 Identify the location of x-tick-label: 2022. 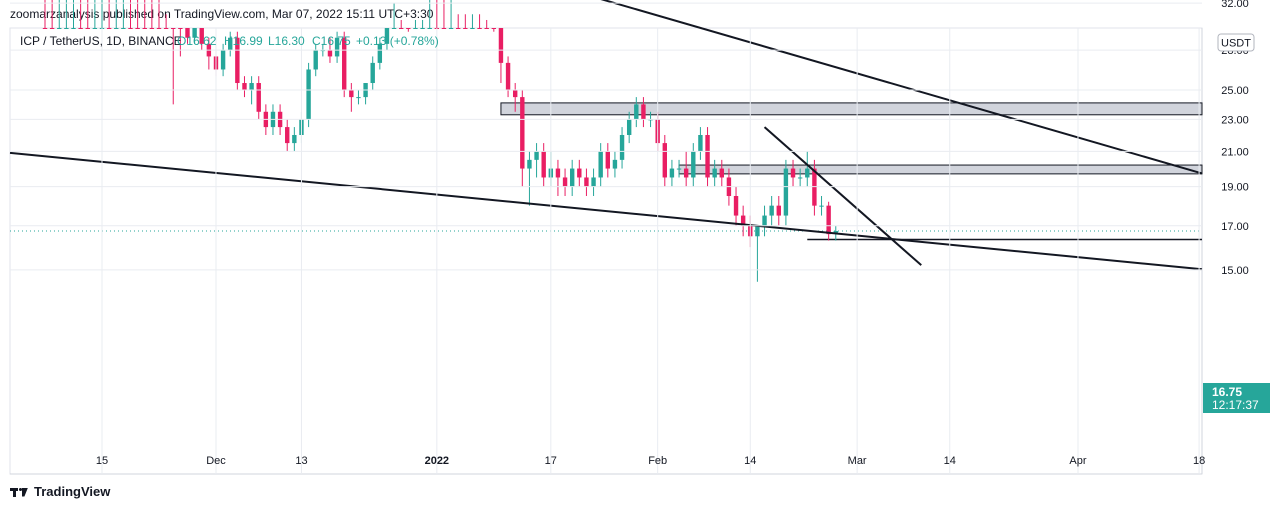
(437, 461).